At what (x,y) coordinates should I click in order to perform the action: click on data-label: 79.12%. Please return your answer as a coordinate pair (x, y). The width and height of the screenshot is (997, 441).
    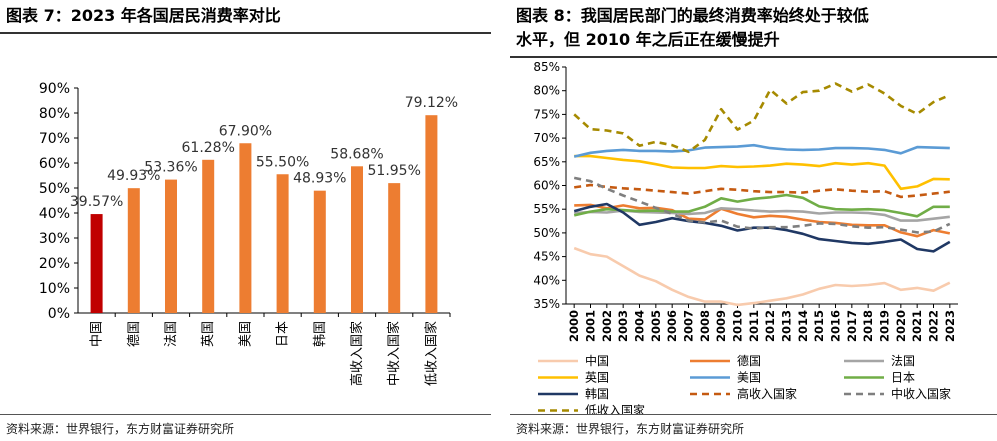
    Looking at the image, I should click on (431, 103).